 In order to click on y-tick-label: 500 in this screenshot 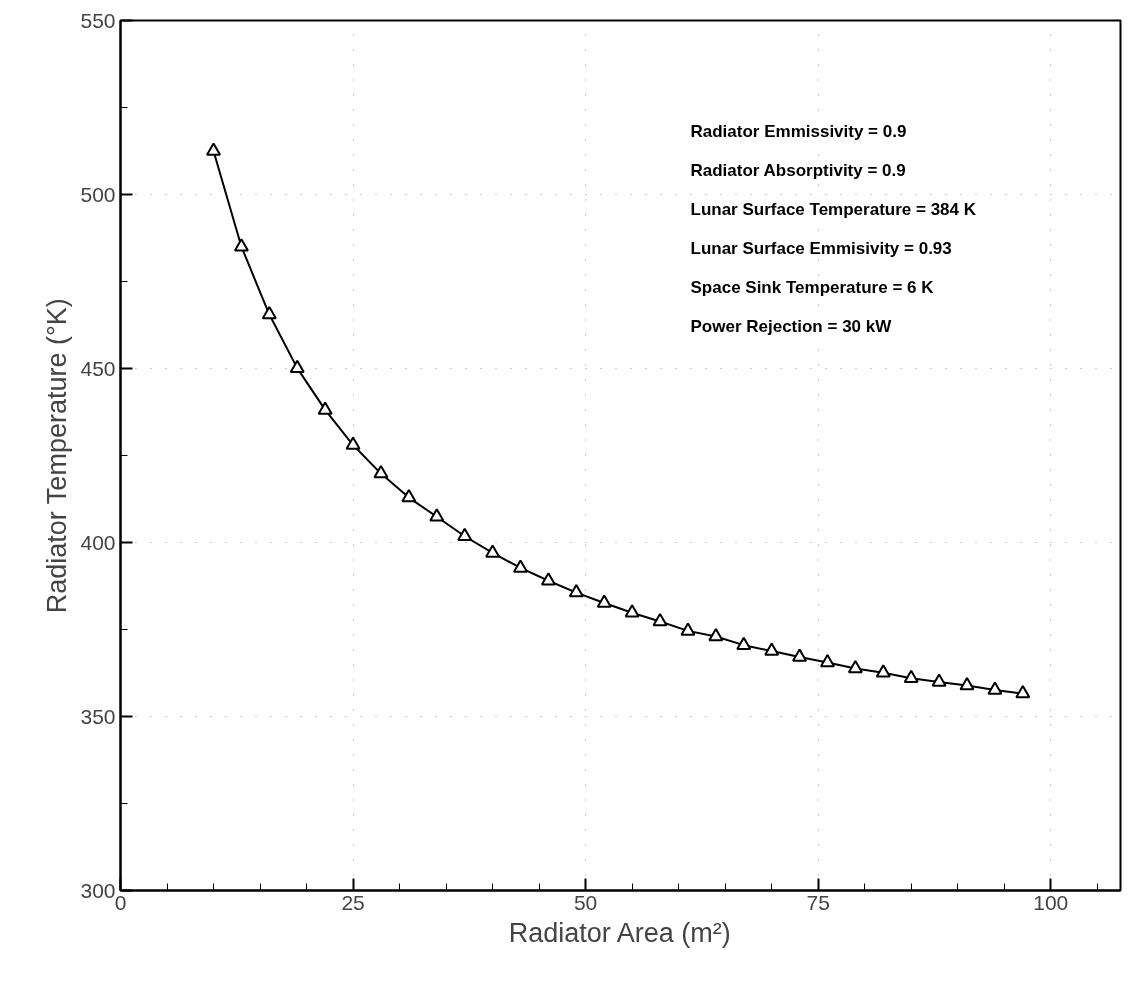, I will do `click(98, 194)`.